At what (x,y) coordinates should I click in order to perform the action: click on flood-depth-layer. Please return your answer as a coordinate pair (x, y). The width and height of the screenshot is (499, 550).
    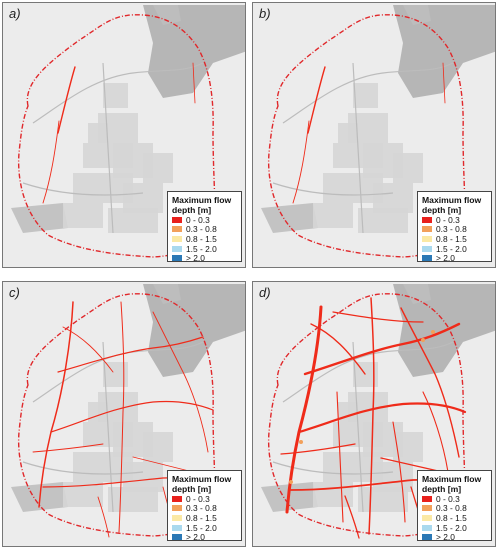
    Looking at the image, I should click on (119, 133).